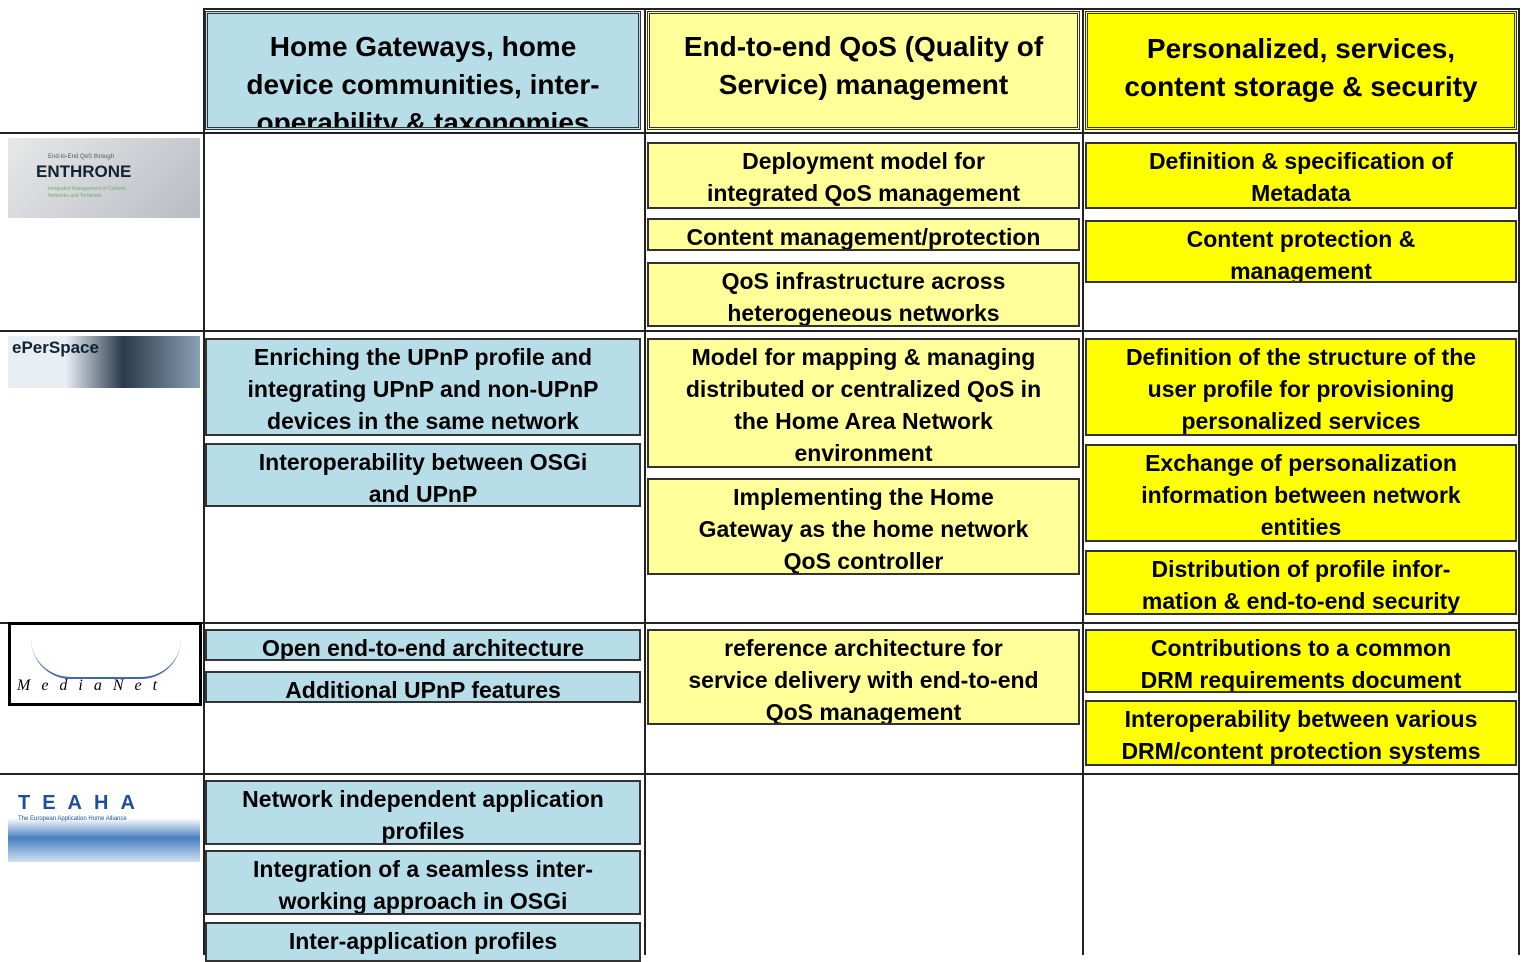 This screenshot has width=1521, height=962. What do you see at coordinates (84, 171) in the screenshot?
I see `logo-name: ENTHRONE` at bounding box center [84, 171].